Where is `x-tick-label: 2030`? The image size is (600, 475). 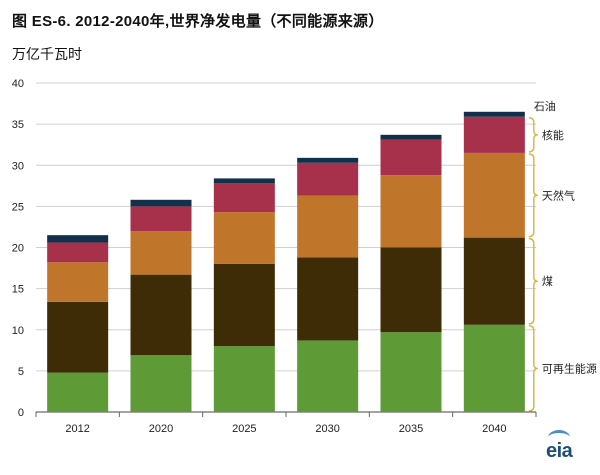 x-tick-label: 2030 is located at coordinates (327, 429).